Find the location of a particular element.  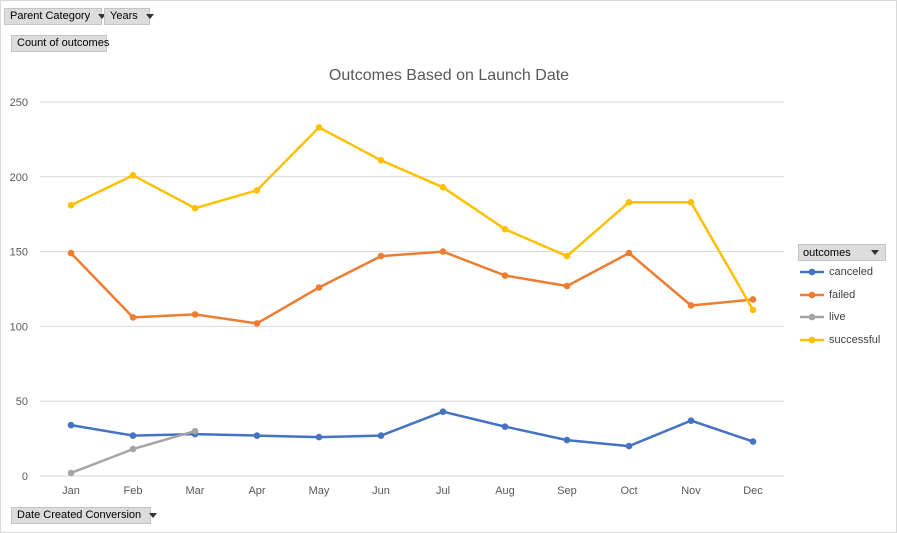

x-tick-label: Sep is located at coordinates (567, 491).